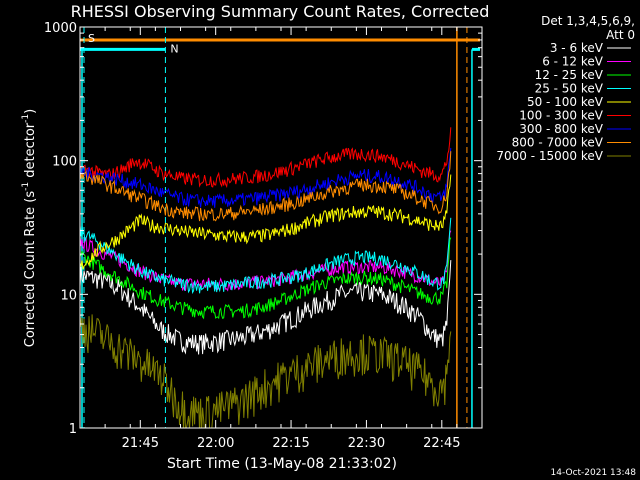  What do you see at coordinates (282, 464) in the screenshot?
I see `x-axis-label: Start Time (13-May-08 21:33:02)` at bounding box center [282, 464].